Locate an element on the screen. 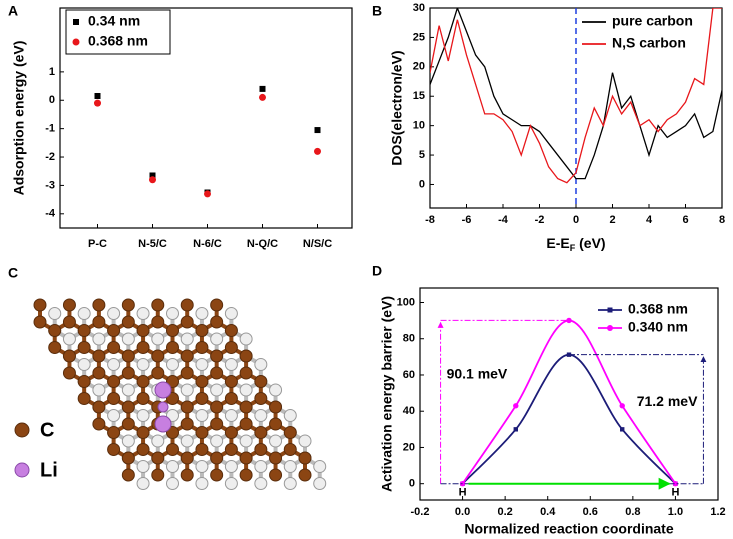 This screenshot has width=733, height=539. y-tick-label: 0 is located at coordinates (422, 184).